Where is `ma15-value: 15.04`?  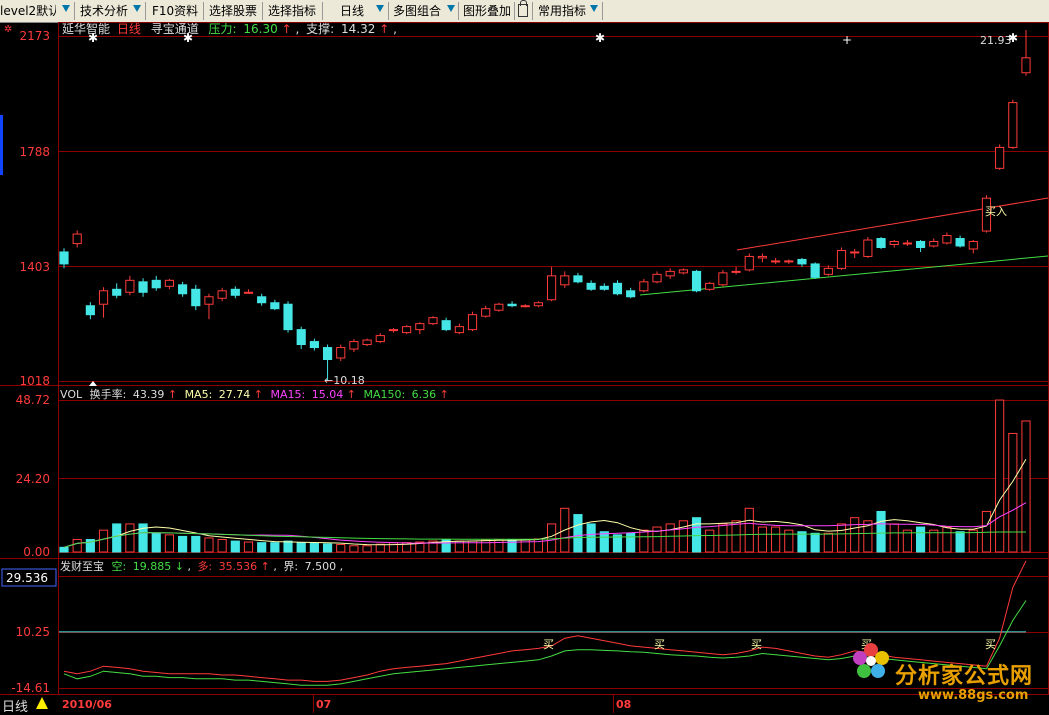 ma15-value: 15.04 is located at coordinates (328, 394).